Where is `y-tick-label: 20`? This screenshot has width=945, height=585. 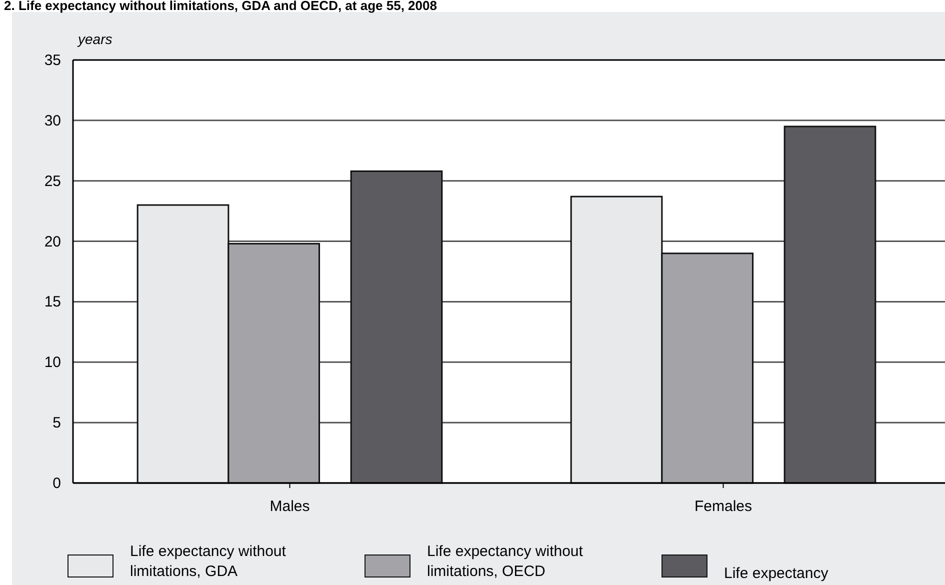 y-tick-label: 20 is located at coordinates (52, 241).